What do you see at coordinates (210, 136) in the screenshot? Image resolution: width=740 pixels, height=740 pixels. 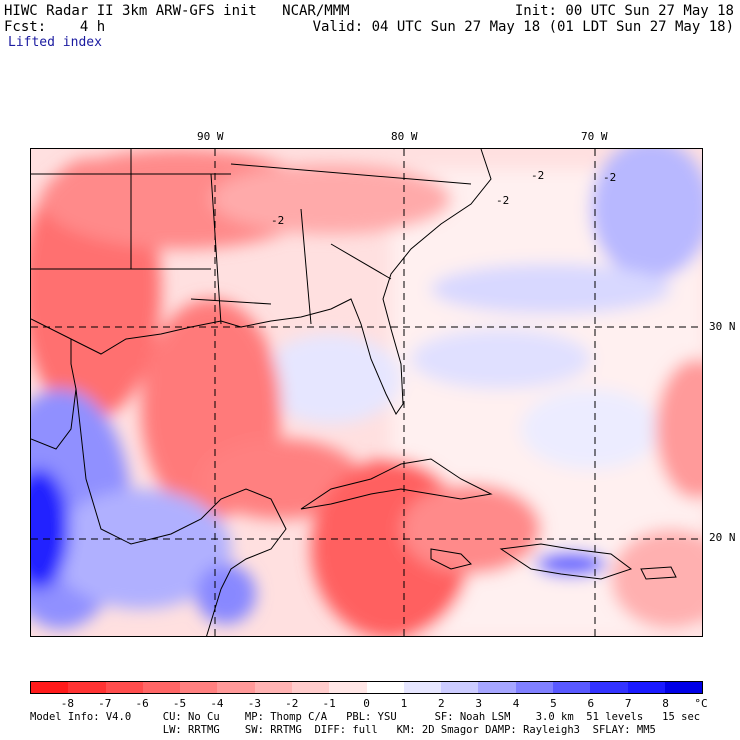 I see `lon-label-90w: 90 W` at bounding box center [210, 136].